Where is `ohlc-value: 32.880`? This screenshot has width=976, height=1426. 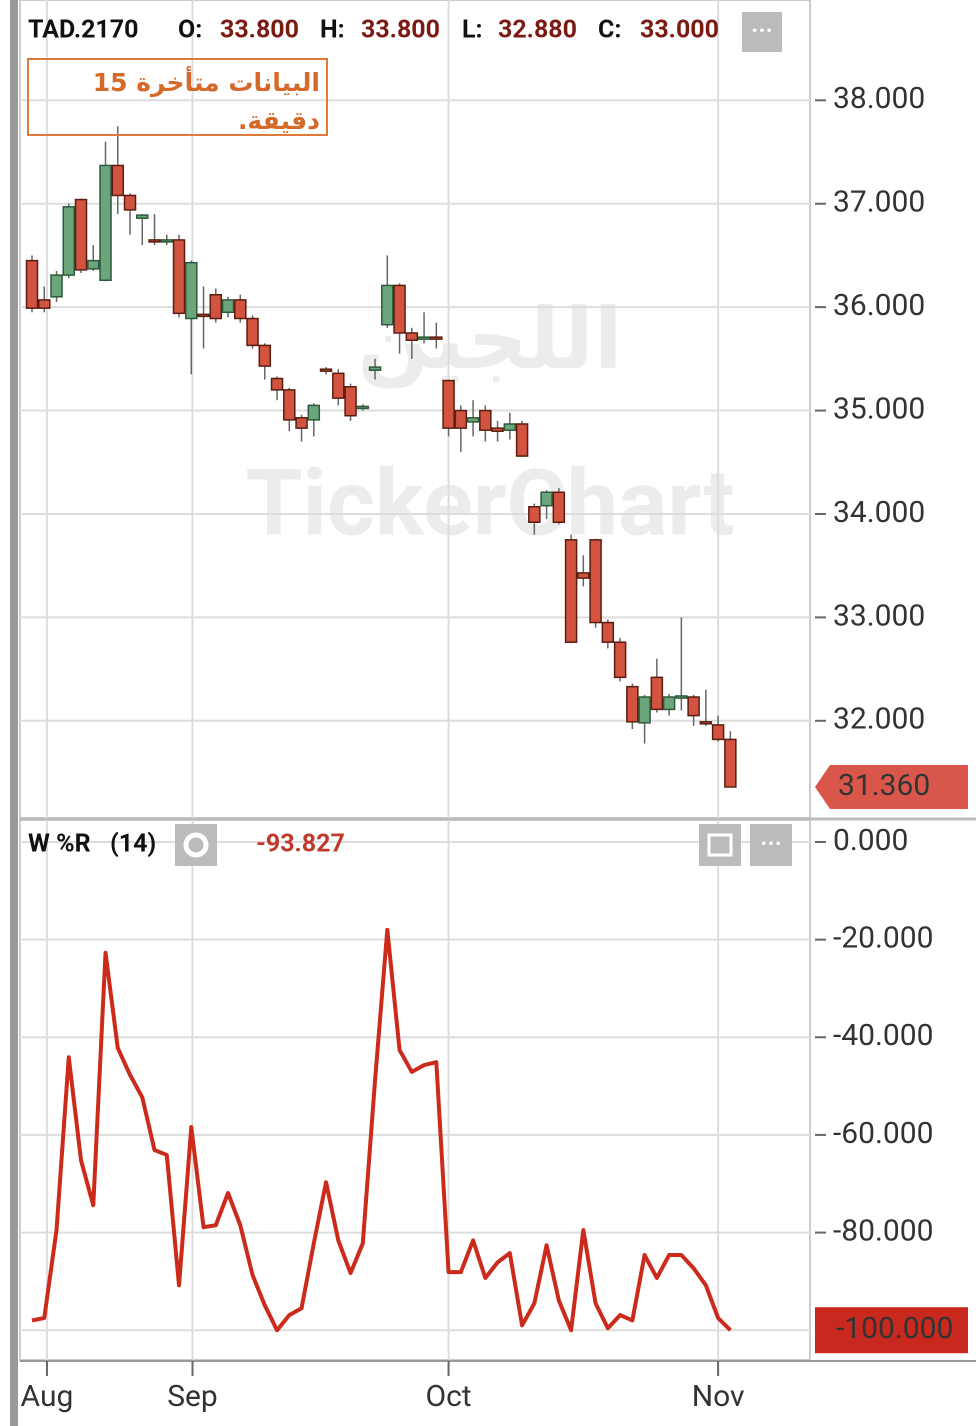
ohlc-value: 32.880 is located at coordinates (537, 30).